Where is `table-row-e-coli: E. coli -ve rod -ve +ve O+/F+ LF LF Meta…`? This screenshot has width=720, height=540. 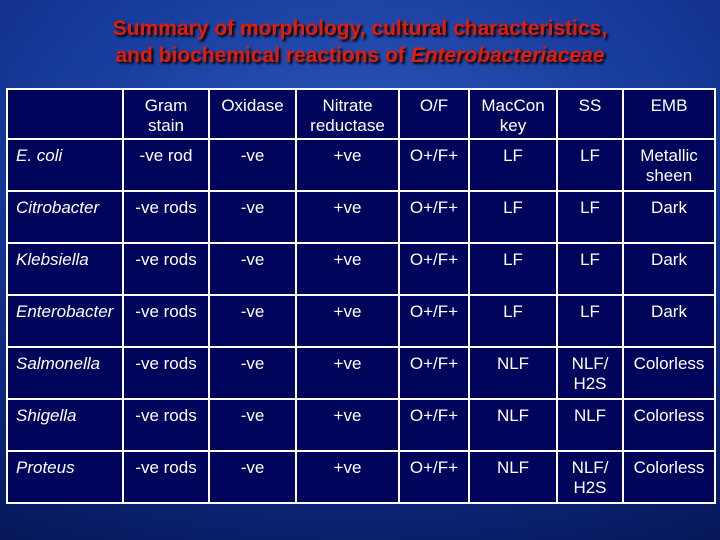
table-row-e-coli: E. coli -ve rod -ve +ve O+/F+ LF LF Meta… is located at coordinates (361, 165).